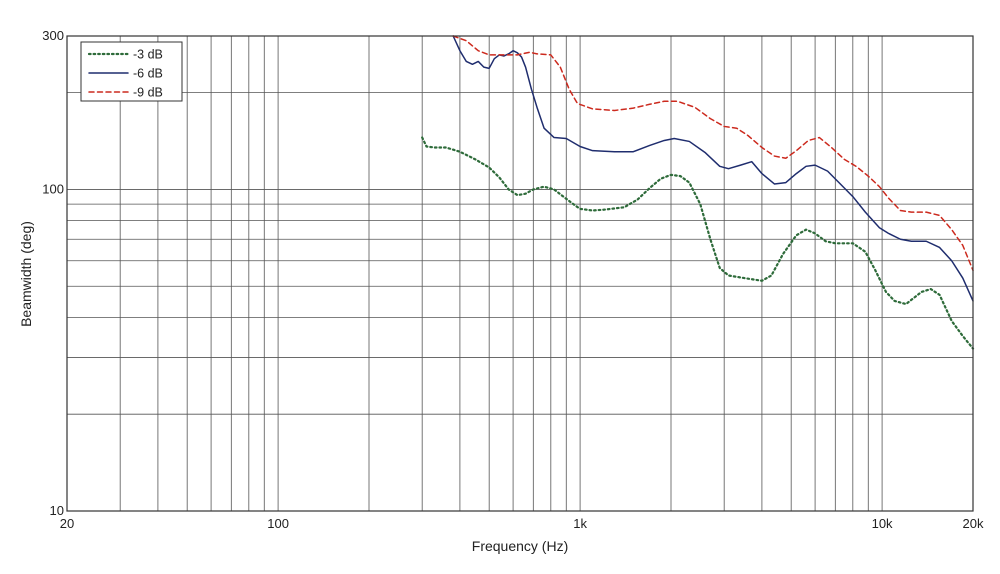 The width and height of the screenshot is (1000, 574). What do you see at coordinates (57, 510) in the screenshot?
I see `y-tick-label: 10` at bounding box center [57, 510].